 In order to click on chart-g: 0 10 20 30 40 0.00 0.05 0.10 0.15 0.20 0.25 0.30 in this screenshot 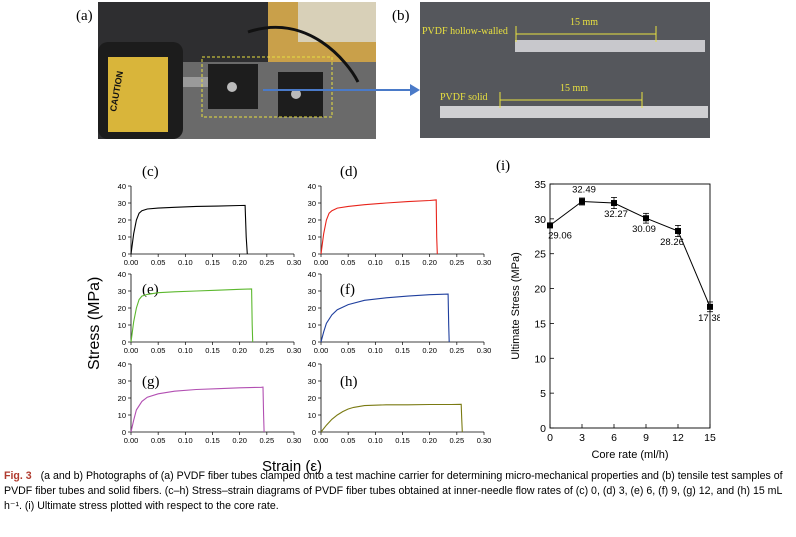, I will do `click(210, 402)`.